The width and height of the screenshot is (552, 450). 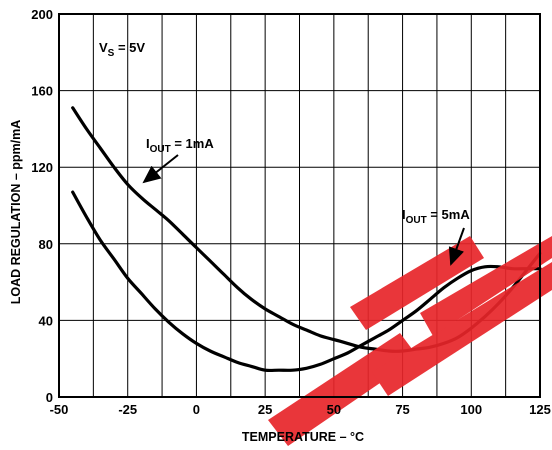 I want to click on annotation-iout-1ma-text: IOUT = 1mA, so click(x=180, y=145).